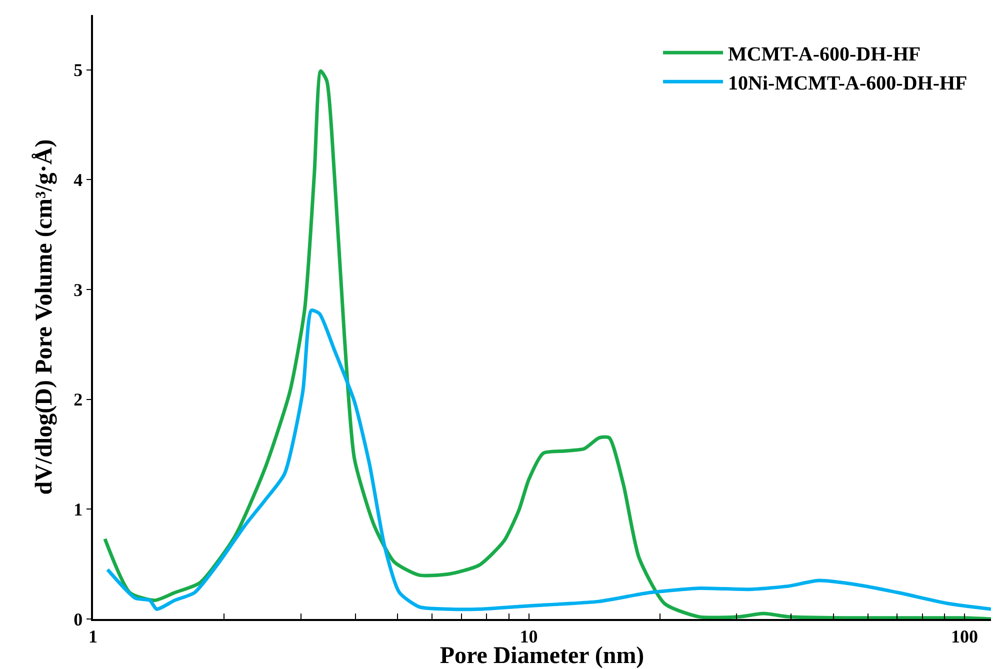 The width and height of the screenshot is (993, 669). Describe the element at coordinates (964, 636) in the screenshot. I see `x-tick-label: 100` at that location.